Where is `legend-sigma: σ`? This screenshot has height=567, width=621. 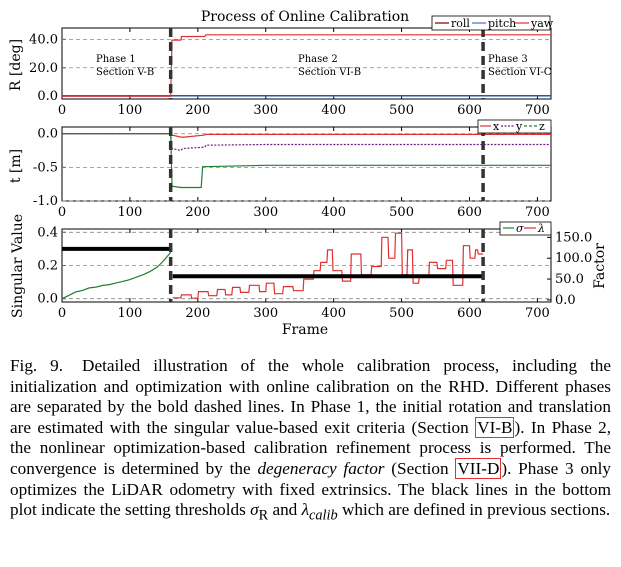 legend-sigma: σ is located at coordinates (520, 228).